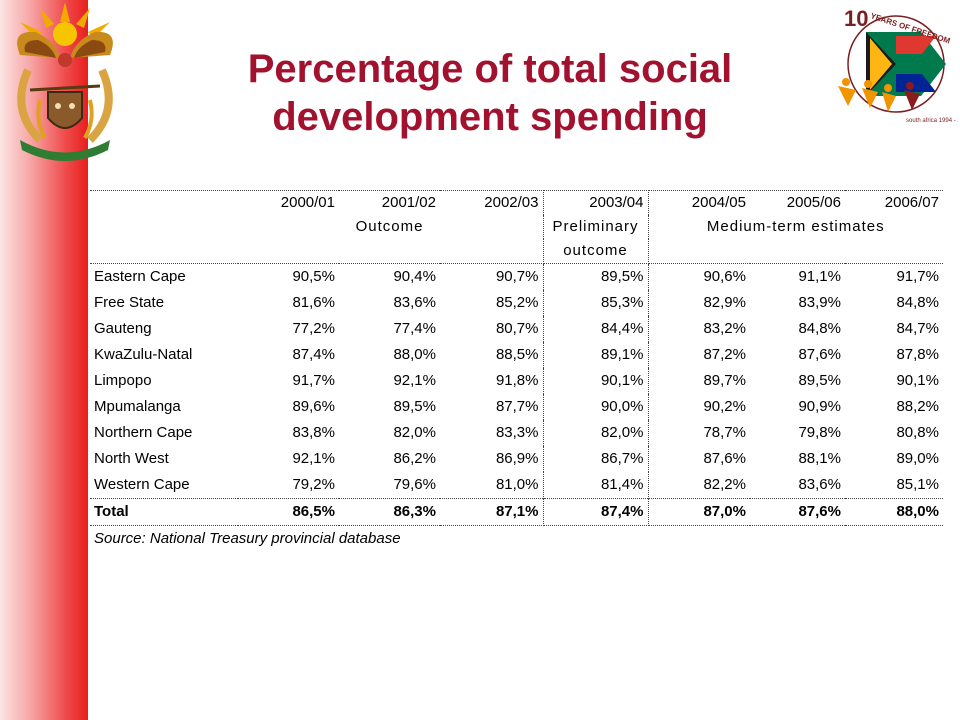 The width and height of the screenshot is (960, 720). What do you see at coordinates (894, 202) in the screenshot?
I see `year-header: 2006/07` at bounding box center [894, 202].